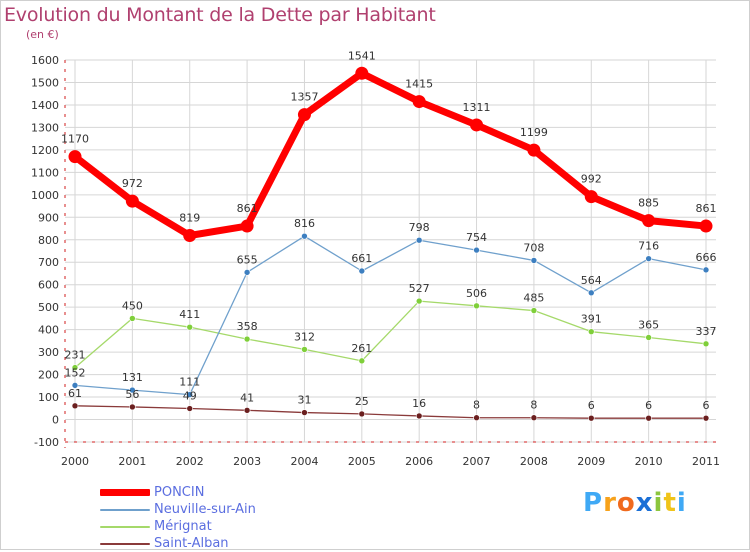 Image resolution: width=750 pixels, height=552 pixels. Describe the element at coordinates (419, 403) in the screenshot. I see `data-label-saint-alban: 16` at that location.